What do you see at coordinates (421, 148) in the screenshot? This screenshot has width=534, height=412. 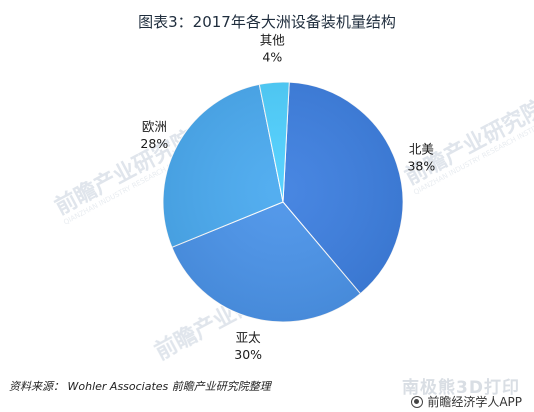 I see `slice-label-0: 北美` at bounding box center [421, 148].